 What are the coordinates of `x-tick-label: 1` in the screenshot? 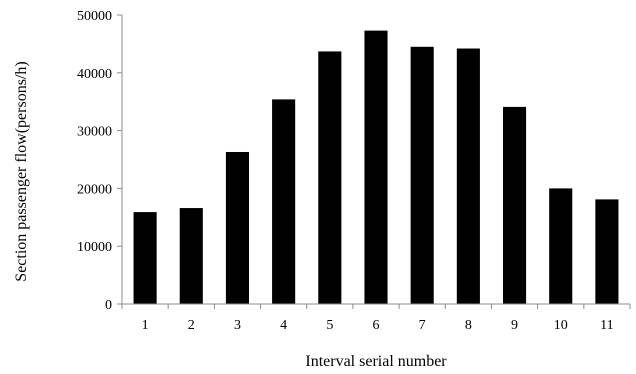 It's located at (145, 325).